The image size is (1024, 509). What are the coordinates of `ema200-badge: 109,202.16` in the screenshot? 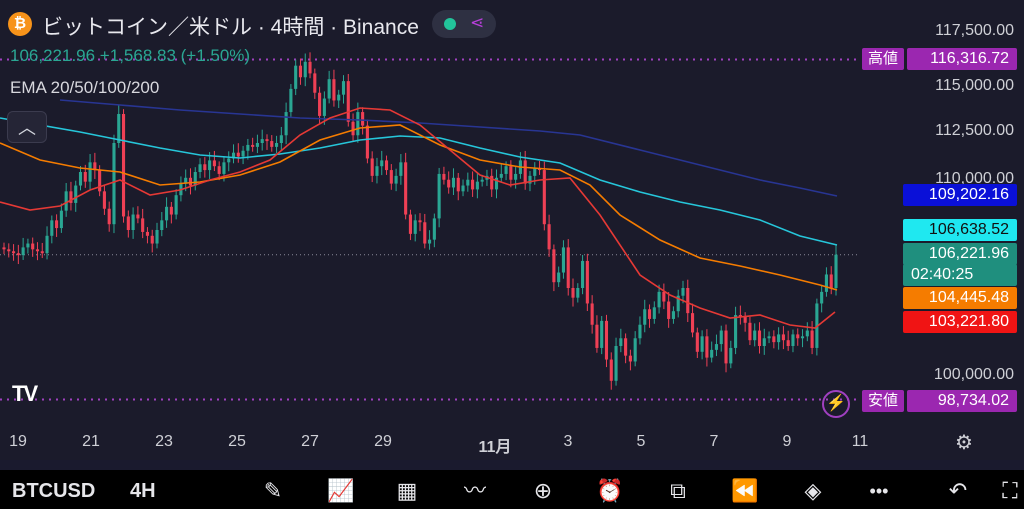 It's located at (960, 195).